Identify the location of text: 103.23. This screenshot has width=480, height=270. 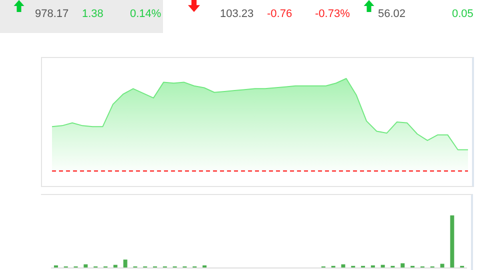
(237, 14).